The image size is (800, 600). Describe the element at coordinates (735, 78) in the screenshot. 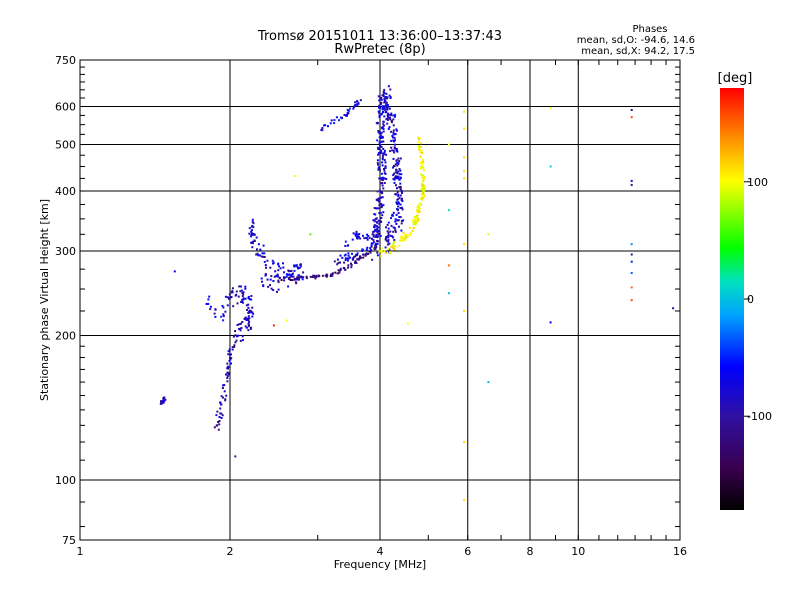

I see `colorbar-label: [deg]` at that location.